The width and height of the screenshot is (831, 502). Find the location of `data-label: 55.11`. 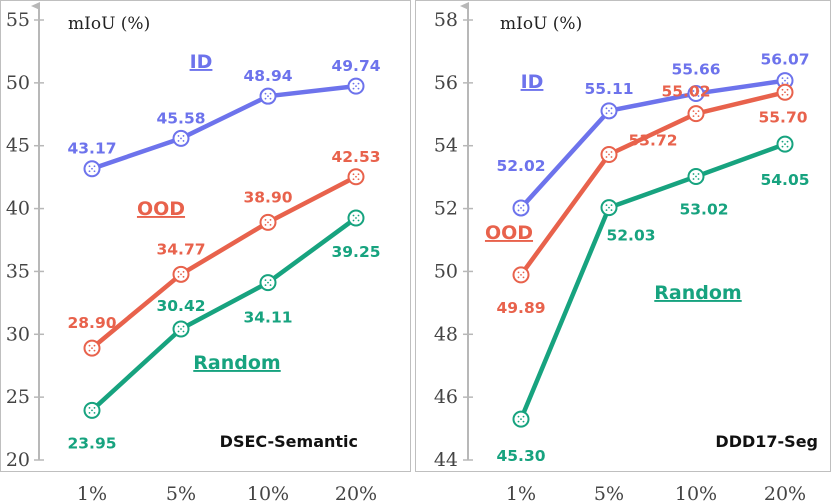

data-label: 55.11 is located at coordinates (608, 89).